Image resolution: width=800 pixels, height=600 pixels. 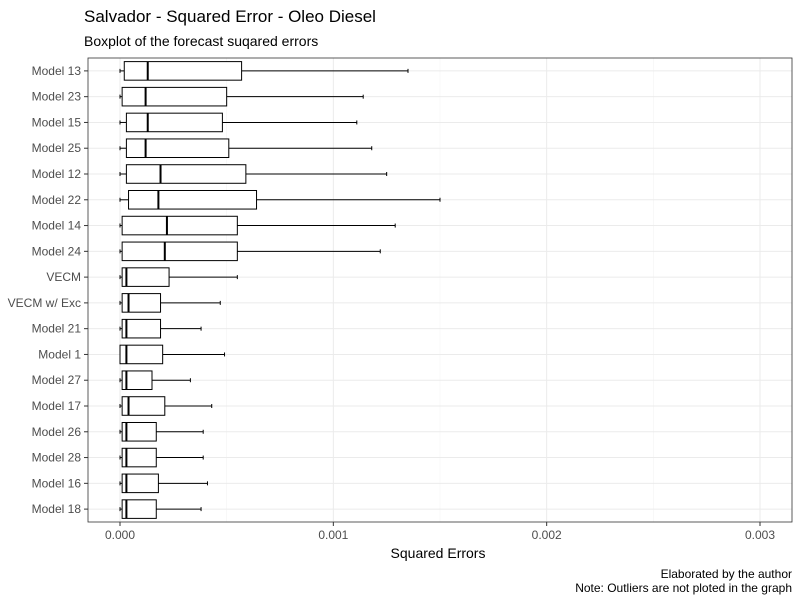 I want to click on y-tick-label: Model 22, so click(x=57, y=200).